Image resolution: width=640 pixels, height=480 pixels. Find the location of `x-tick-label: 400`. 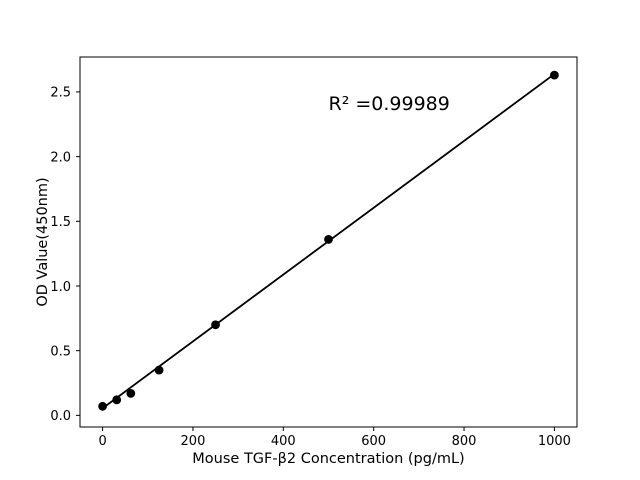

x-tick-label: 400 is located at coordinates (283, 441).